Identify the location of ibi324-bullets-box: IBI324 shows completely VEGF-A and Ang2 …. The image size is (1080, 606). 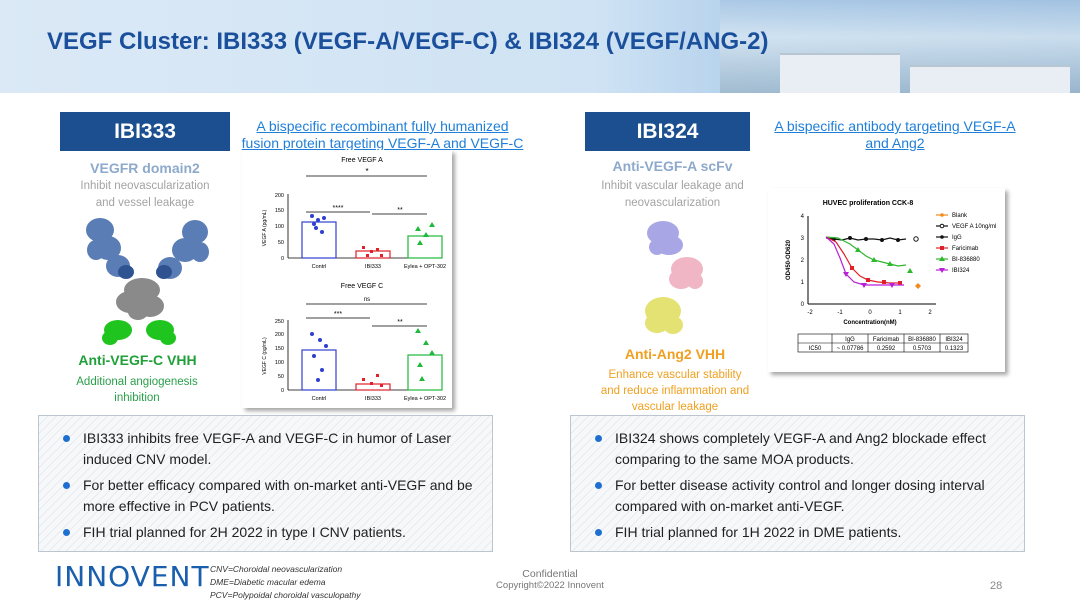
(797, 483).